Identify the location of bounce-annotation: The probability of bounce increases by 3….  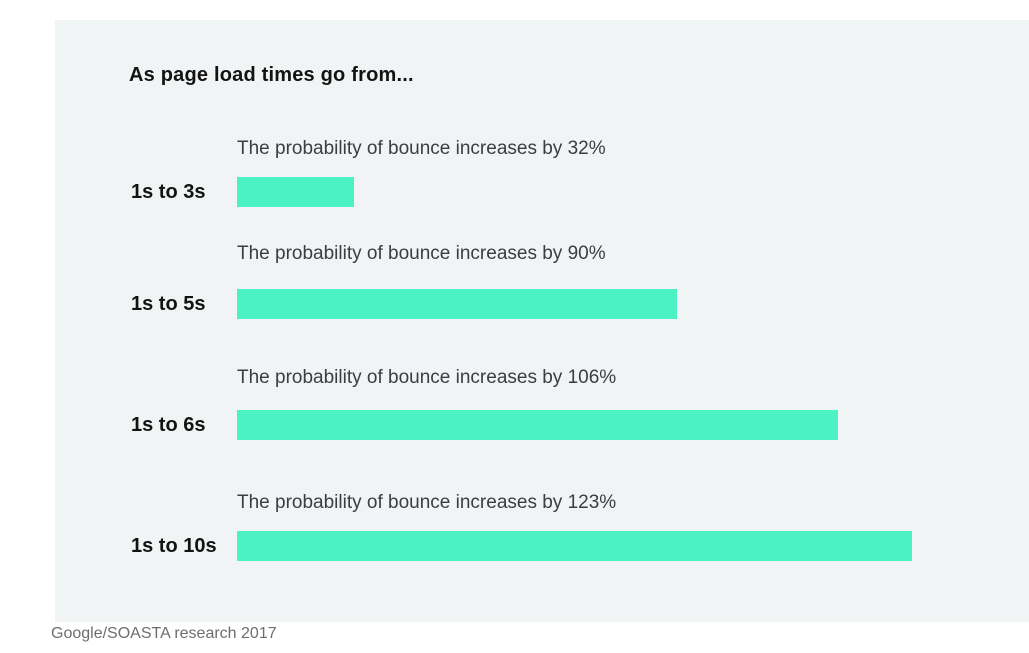
(421, 148).